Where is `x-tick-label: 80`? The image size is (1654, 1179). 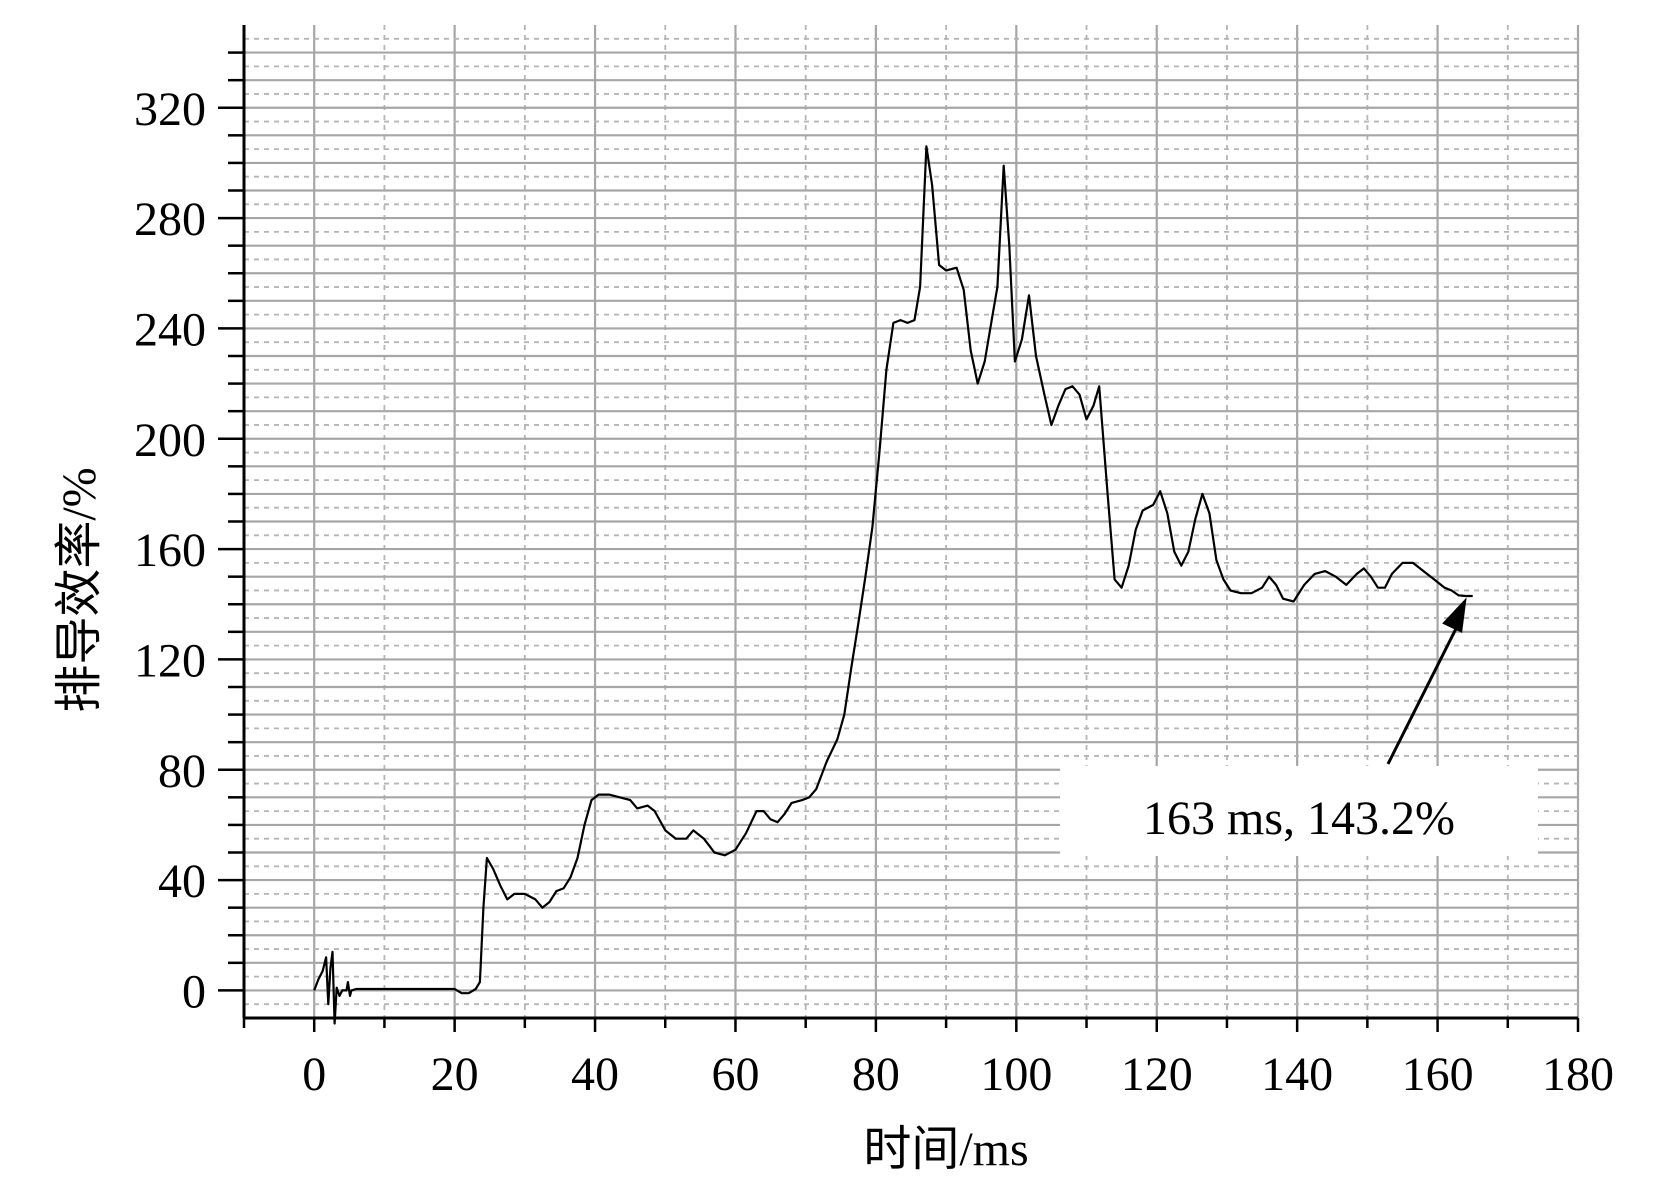
x-tick-label: 80 is located at coordinates (876, 1074).